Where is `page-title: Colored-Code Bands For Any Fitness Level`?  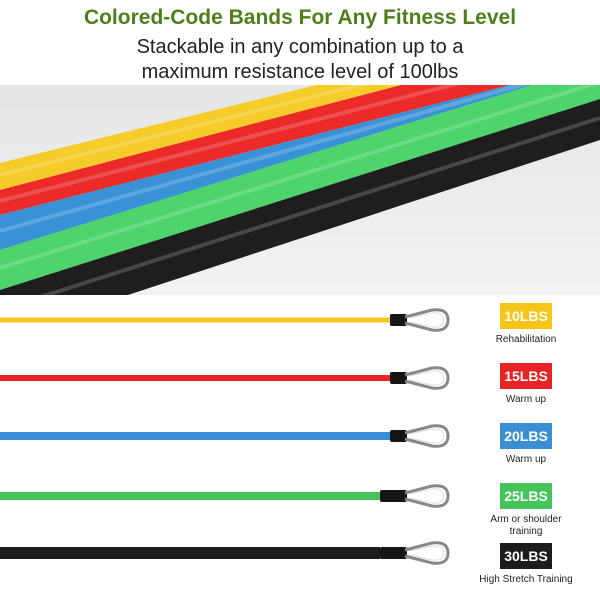
page-title: Colored-Code Bands For Any Fitness Level is located at coordinates (300, 17).